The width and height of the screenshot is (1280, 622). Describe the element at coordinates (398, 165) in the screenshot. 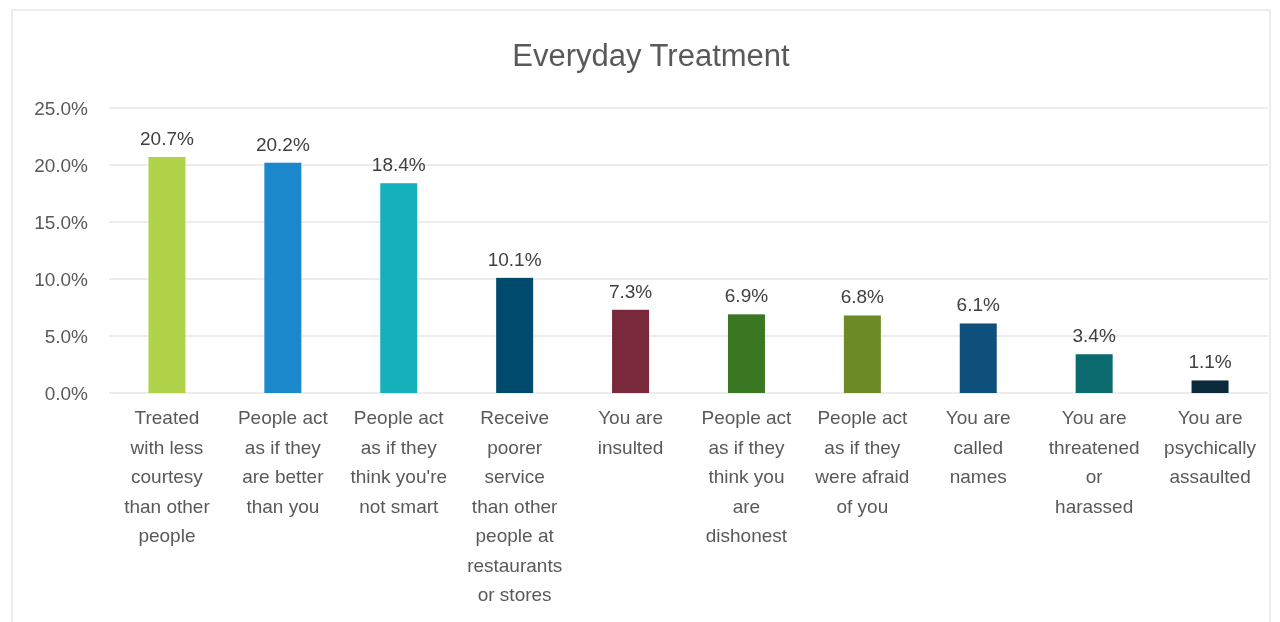

I see `data-label: 18.4%` at that location.